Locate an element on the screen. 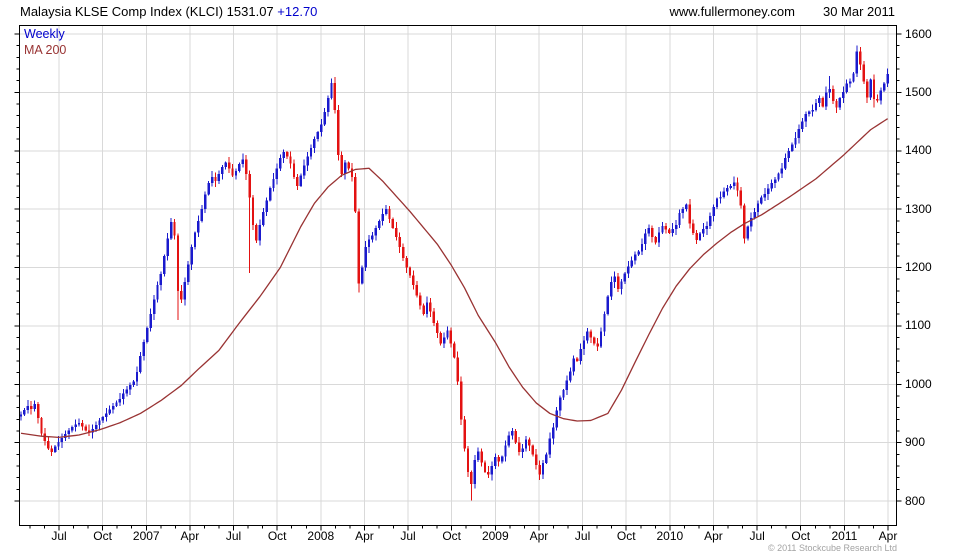  x-tick-label: Jul is located at coordinates (757, 536).